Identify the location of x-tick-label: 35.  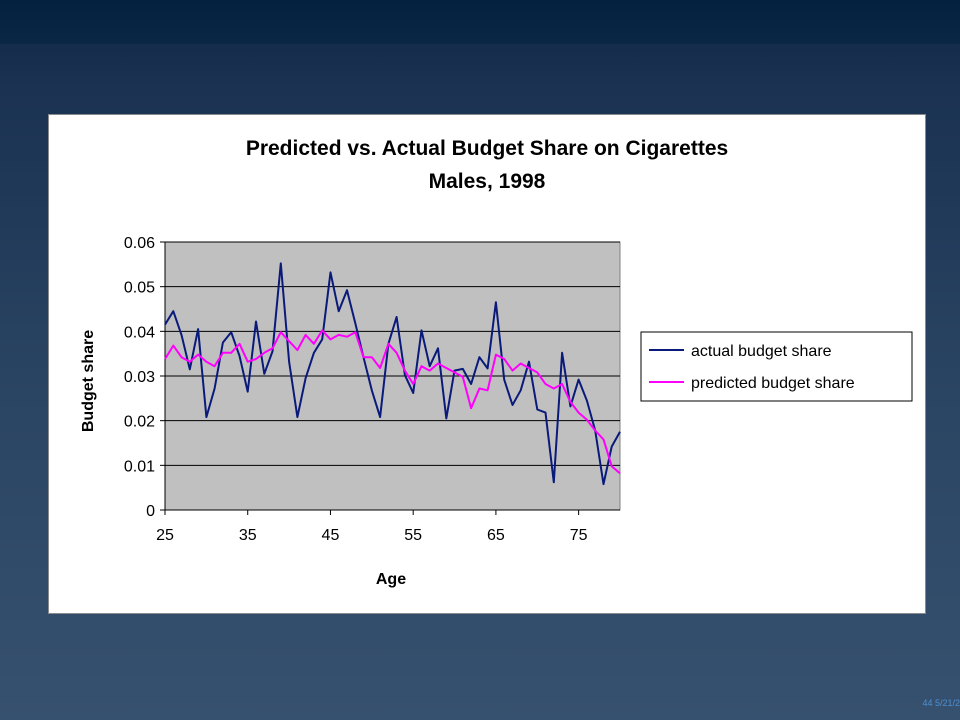
(248, 535).